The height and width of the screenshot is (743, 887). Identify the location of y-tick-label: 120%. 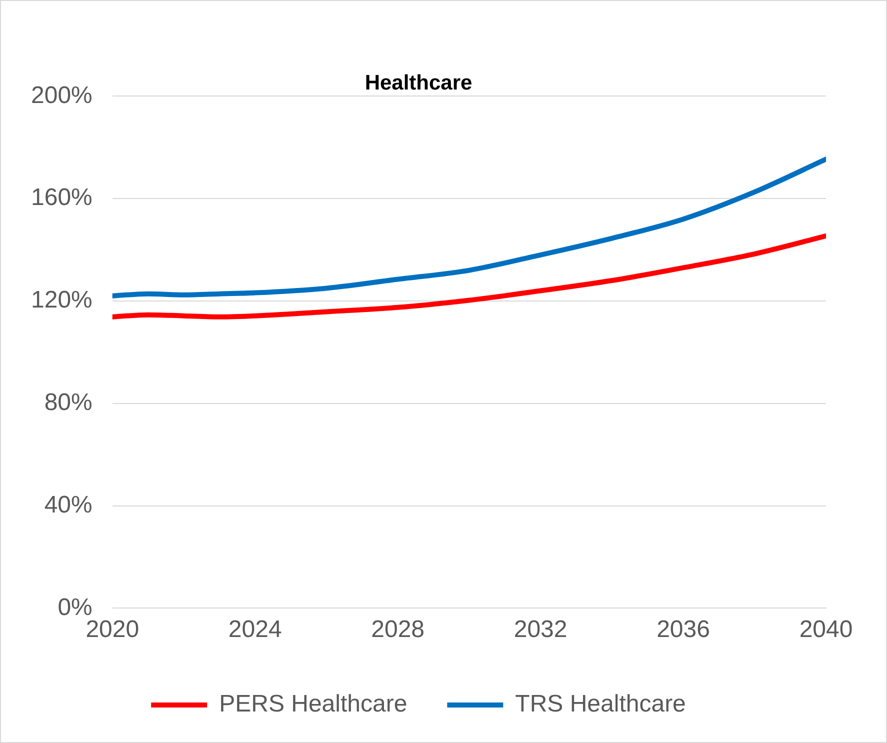
(61, 300).